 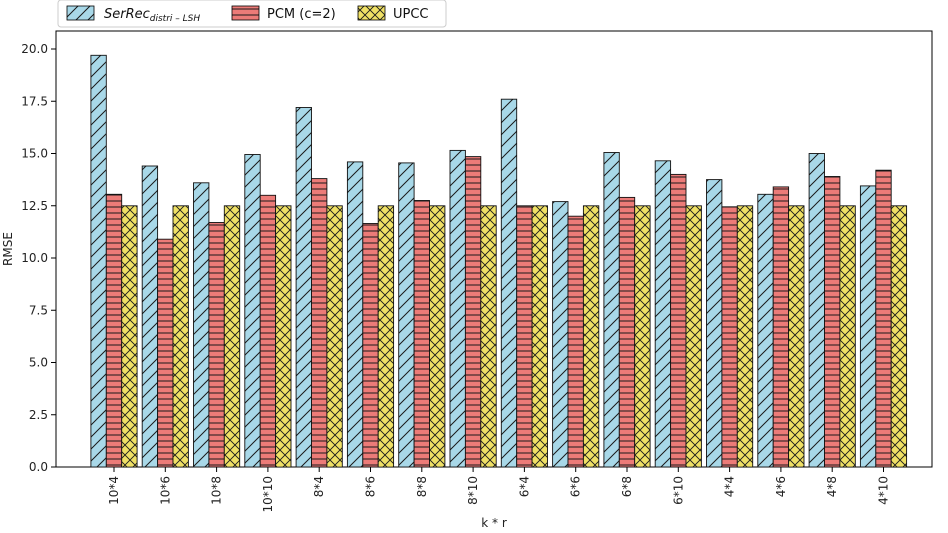 I want to click on y-tick-label: 17.5, so click(x=34, y=101).